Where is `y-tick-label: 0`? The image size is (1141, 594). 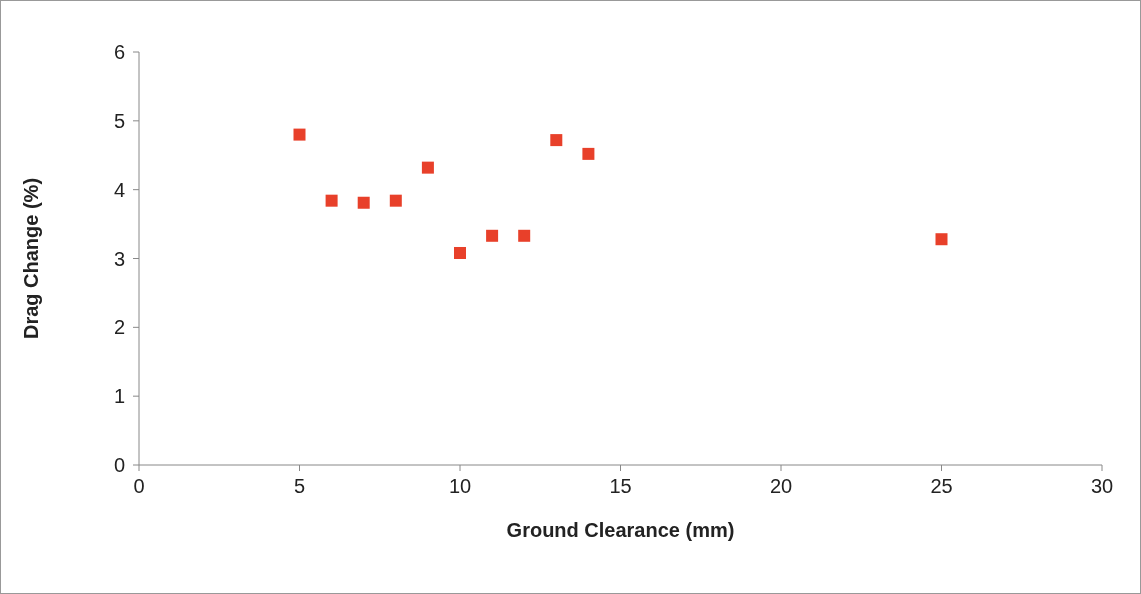 y-tick-label: 0 is located at coordinates (119, 465).